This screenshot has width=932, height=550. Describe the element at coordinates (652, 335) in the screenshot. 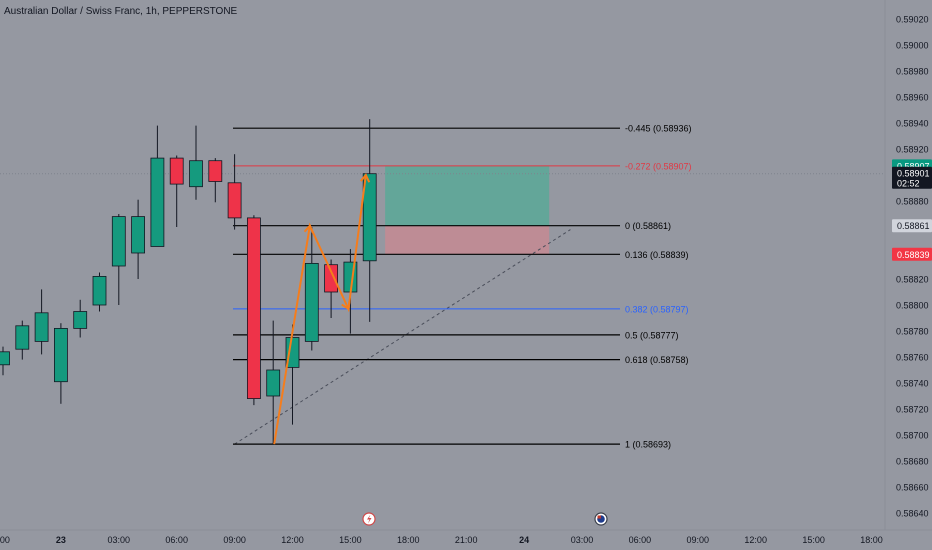

I see `fib-level-label: 0.5 (0.58777)` at that location.